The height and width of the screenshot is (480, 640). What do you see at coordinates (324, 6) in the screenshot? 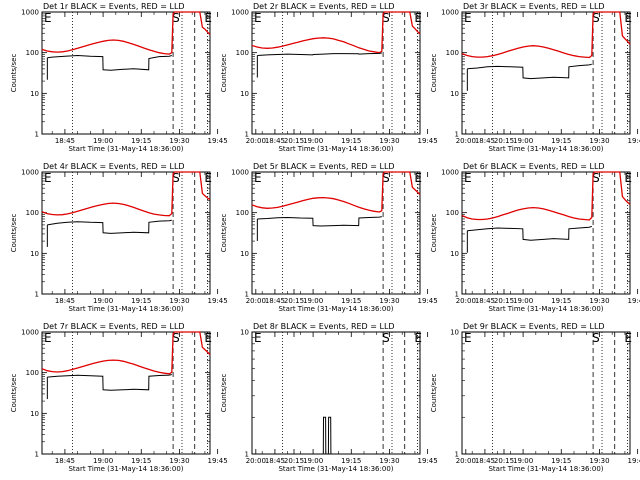
I see `panel-title: Det 2r BLACK = Events, RED = LLD` at bounding box center [324, 6].